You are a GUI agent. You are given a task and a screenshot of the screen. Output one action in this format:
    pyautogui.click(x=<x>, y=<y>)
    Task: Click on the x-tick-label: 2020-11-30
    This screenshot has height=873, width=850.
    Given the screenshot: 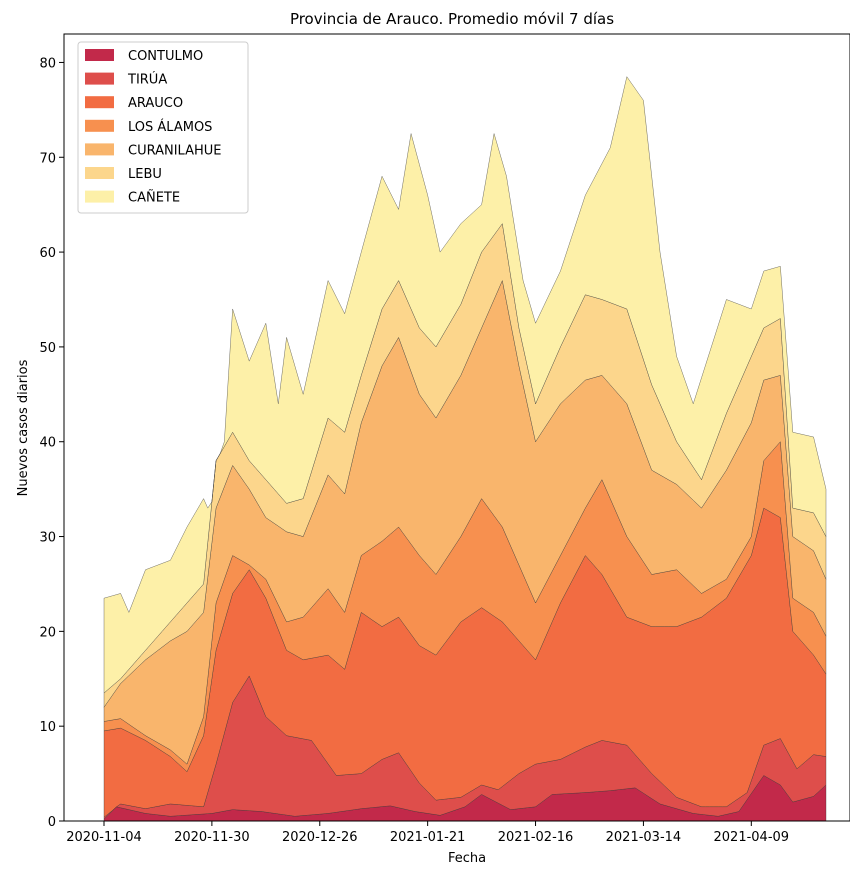 What is the action you would take?
    pyautogui.click(x=212, y=837)
    